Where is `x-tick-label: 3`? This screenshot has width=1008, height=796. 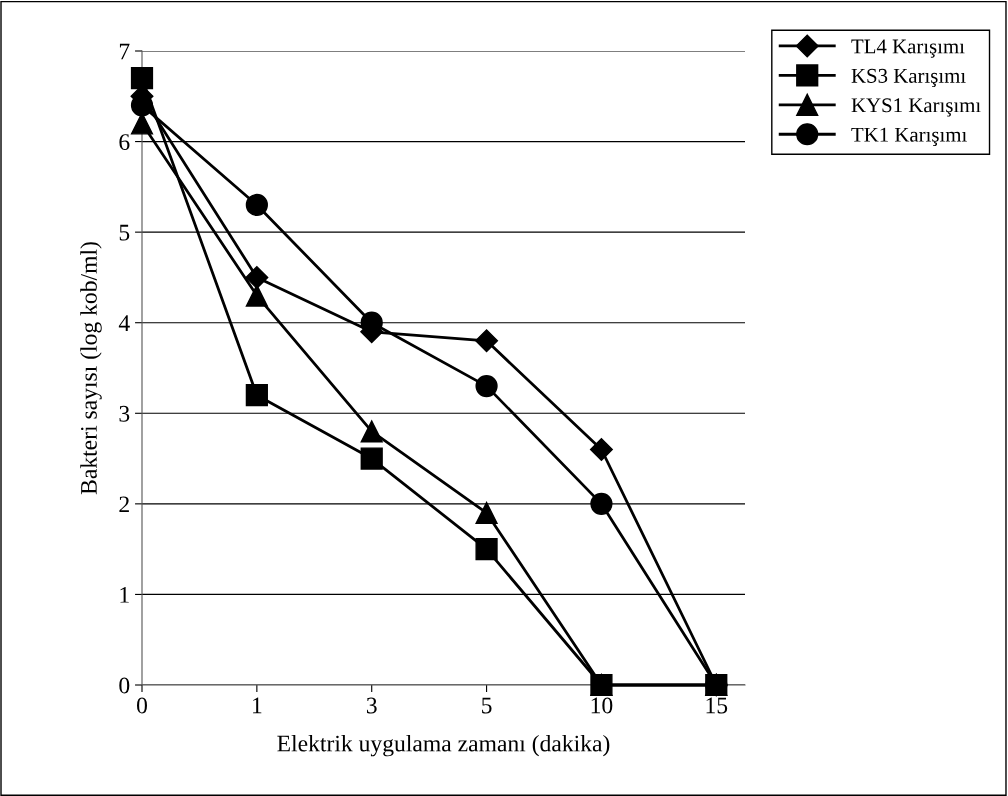 x-tick-label: 3 is located at coordinates (371, 705).